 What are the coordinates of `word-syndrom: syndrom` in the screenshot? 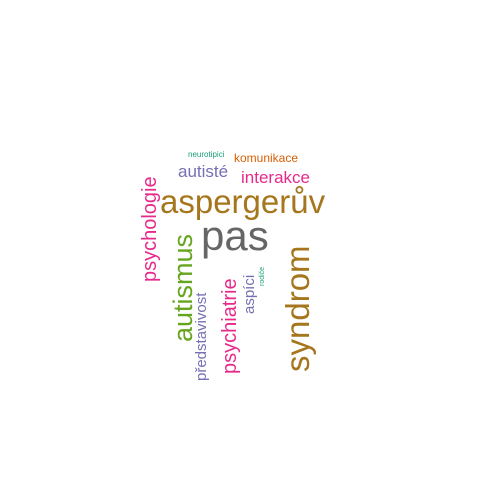 It's located at (297, 308).